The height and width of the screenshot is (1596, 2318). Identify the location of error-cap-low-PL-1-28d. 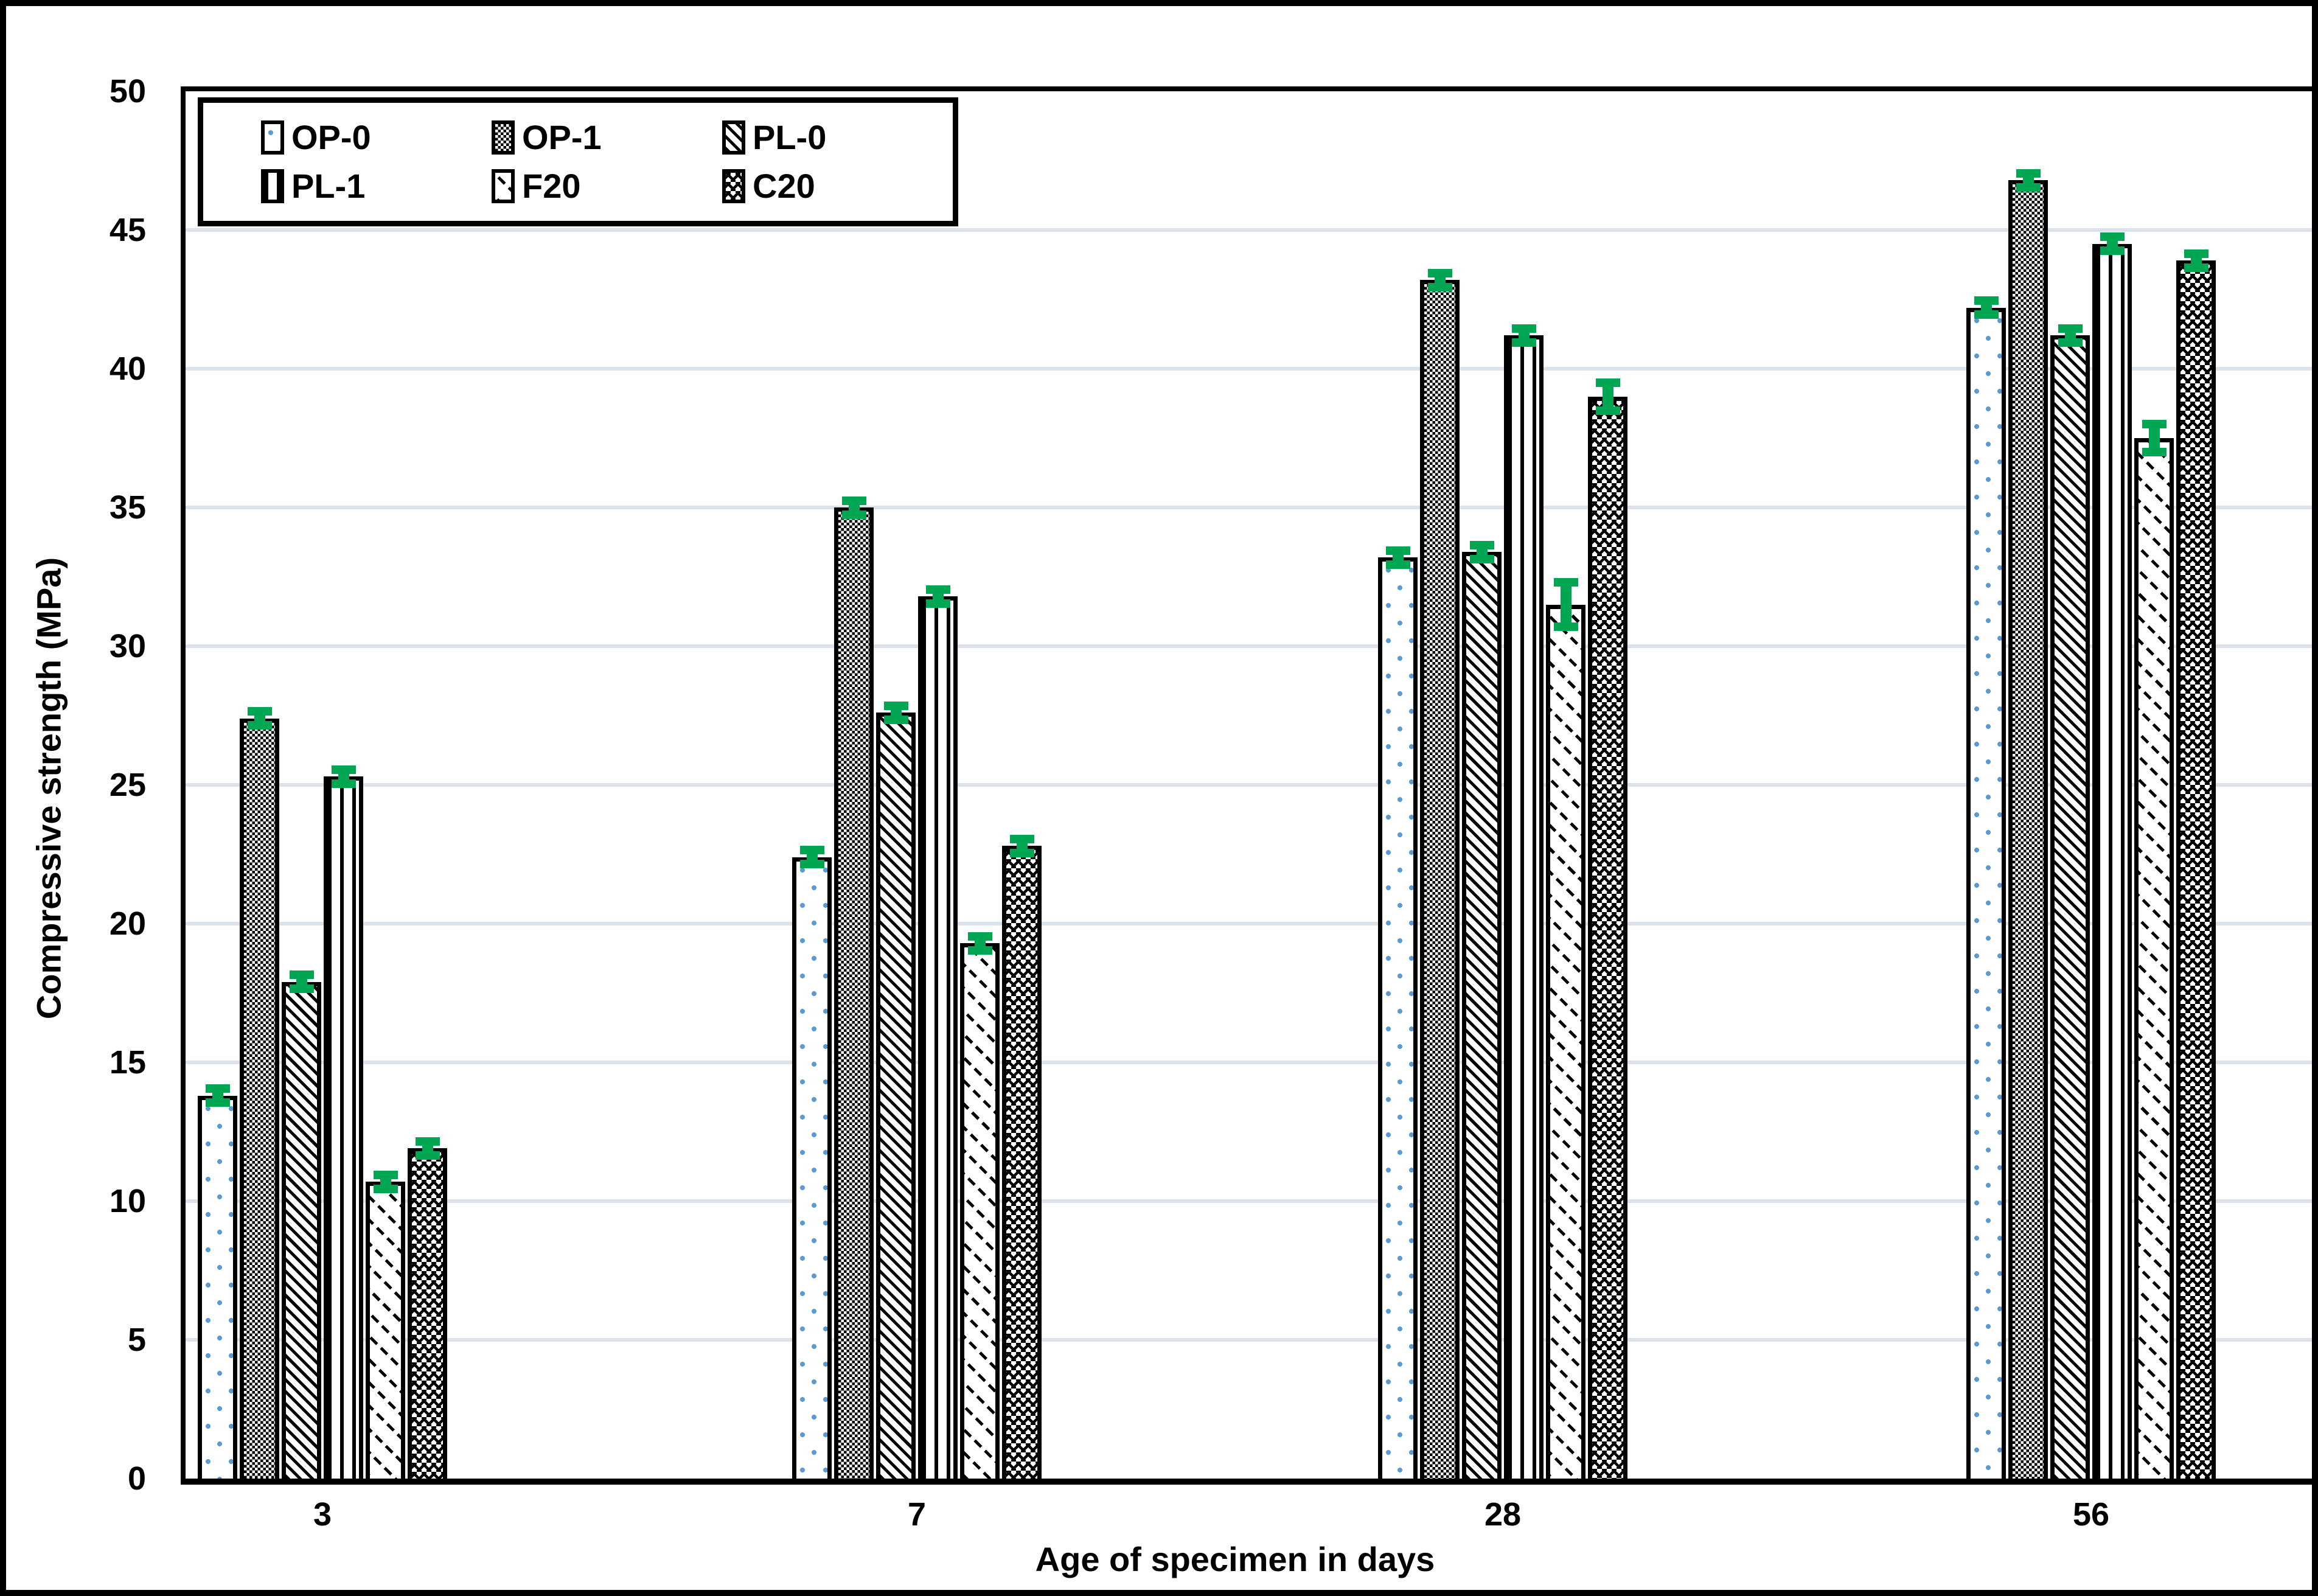
(1523, 342).